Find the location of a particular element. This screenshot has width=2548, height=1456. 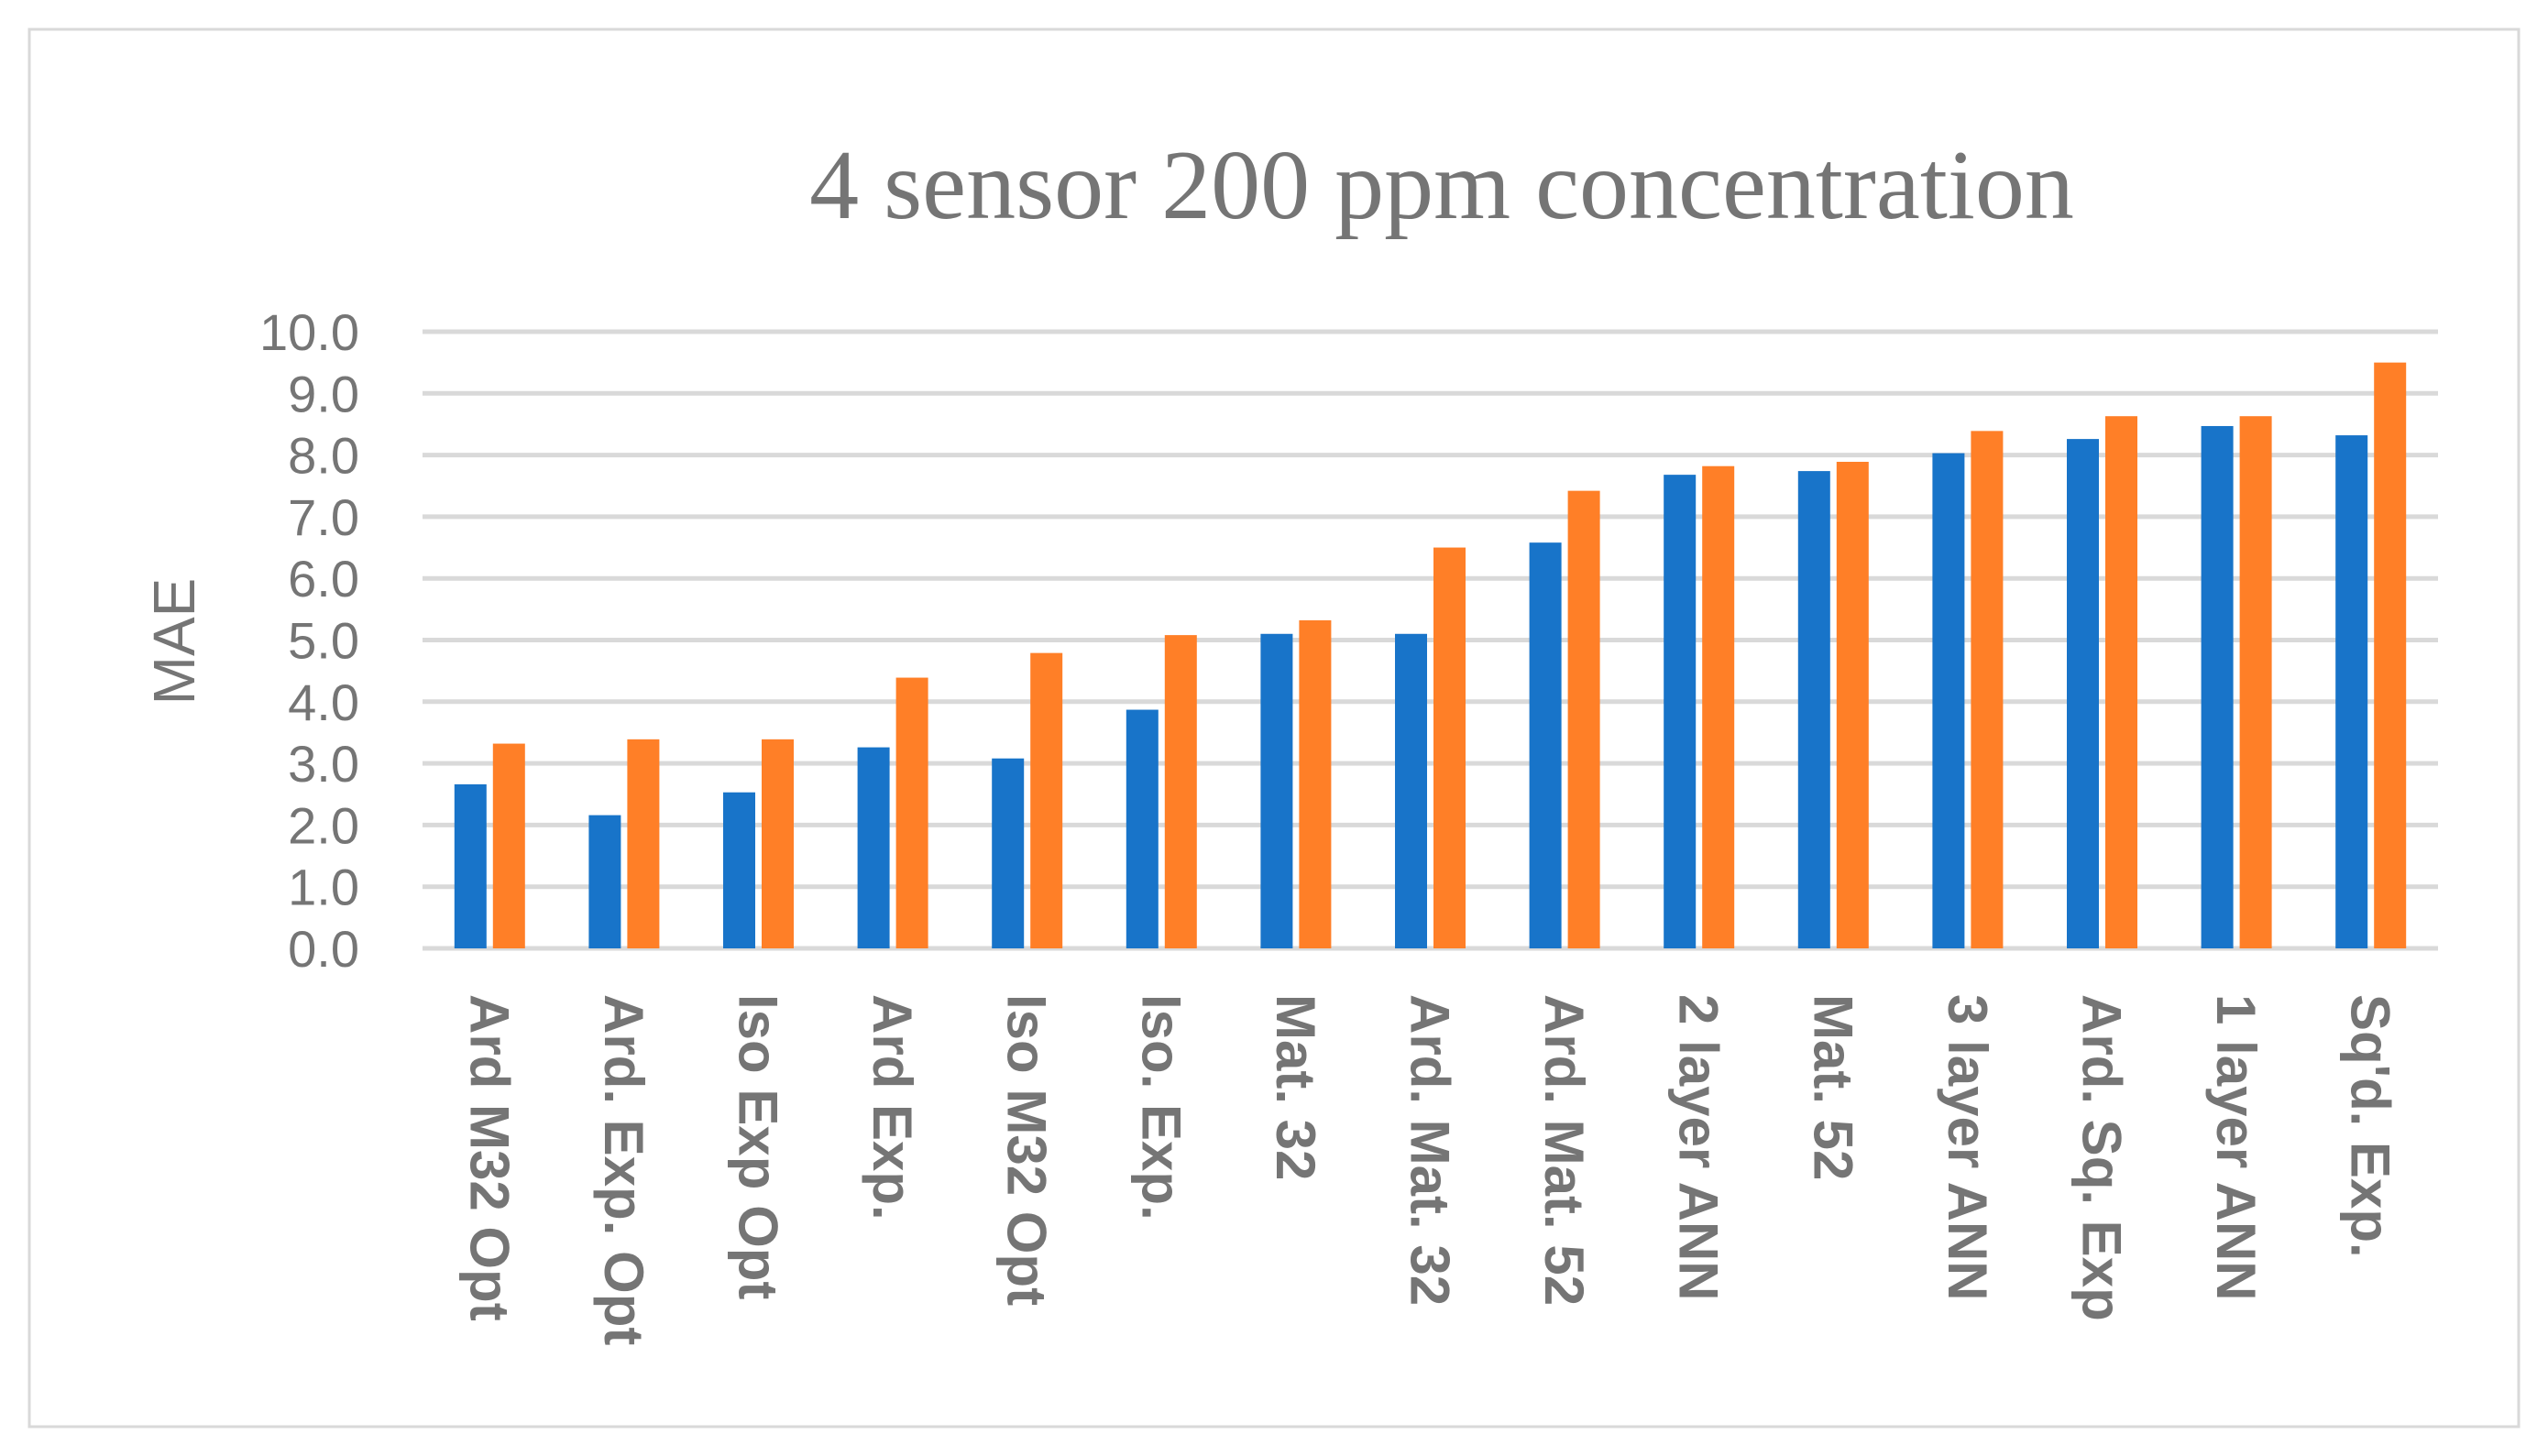

x-tick-label: Ard. Sq. Exp is located at coordinates (2102, 1157).